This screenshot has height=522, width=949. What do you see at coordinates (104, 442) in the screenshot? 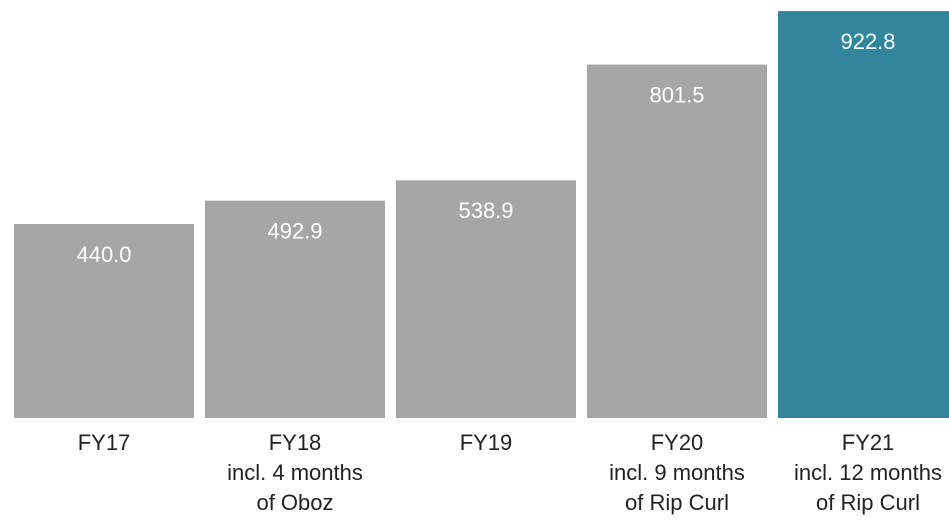
I see `x-tick-label: FY17` at bounding box center [104, 442].